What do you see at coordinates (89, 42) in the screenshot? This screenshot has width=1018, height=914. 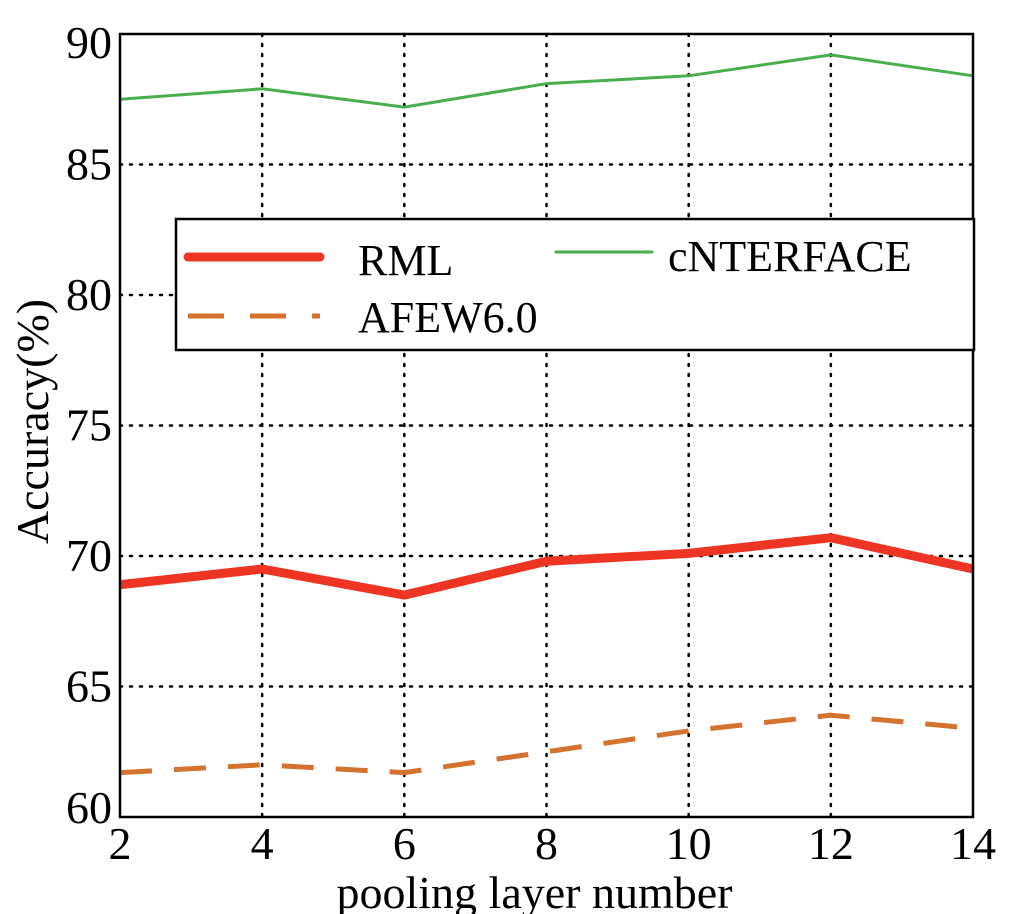 I see `y-tick-label: 90` at bounding box center [89, 42].